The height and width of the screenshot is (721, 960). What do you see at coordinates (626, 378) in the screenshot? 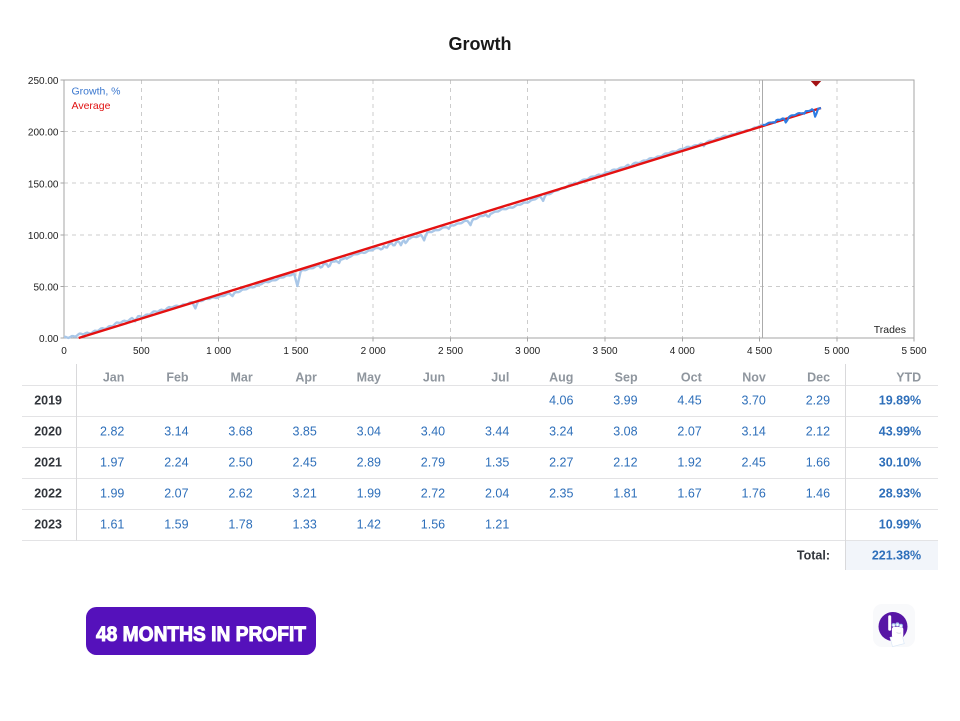
I see `svg-text: Sep` at bounding box center [626, 378].